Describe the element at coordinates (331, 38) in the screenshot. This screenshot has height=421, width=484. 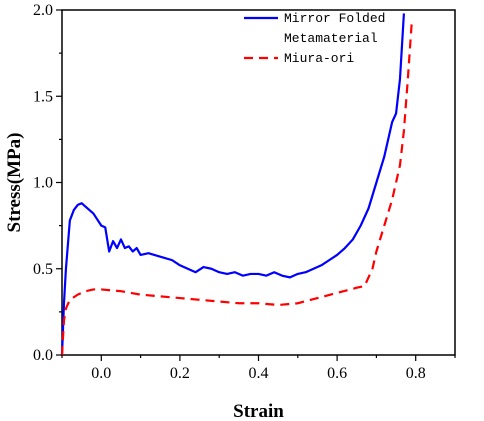
I see `legend-label-1: Metamaterial` at that location.